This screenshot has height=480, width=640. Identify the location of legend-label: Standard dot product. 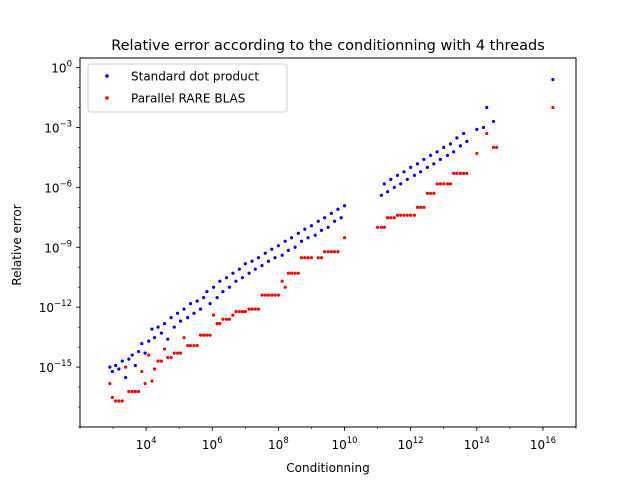
(195, 77).